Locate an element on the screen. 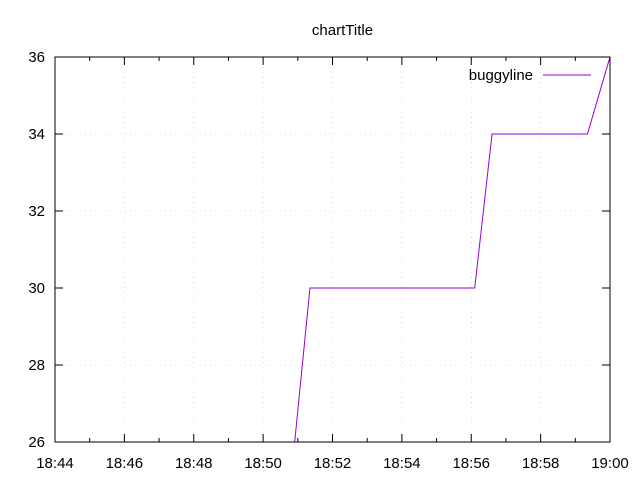 The height and width of the screenshot is (480, 640). y-tick-label: 28 is located at coordinates (36, 365).